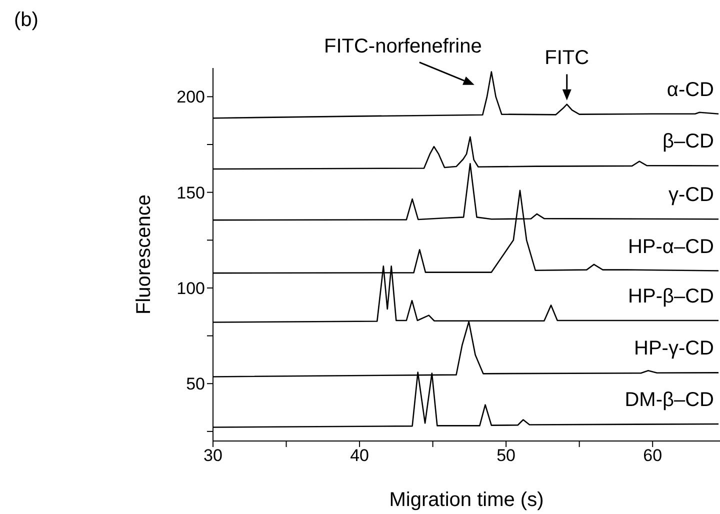 Image resolution: width=720 pixels, height=514 pixels. What do you see at coordinates (671, 247) in the screenshot?
I see `series-label: HP-α–CD` at bounding box center [671, 247].